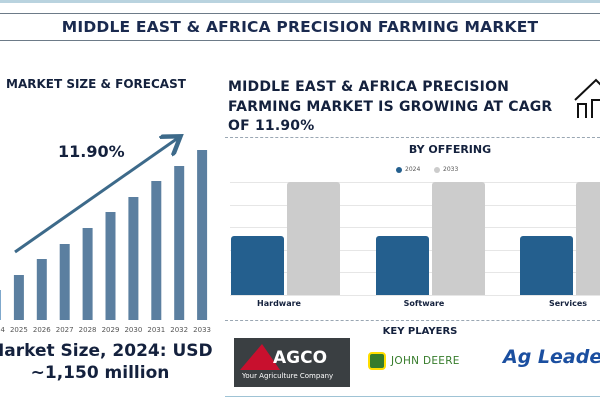 The width and height of the screenshot is (600, 400). I want to click on tick-label-2028: 2028, so click(87, 330).